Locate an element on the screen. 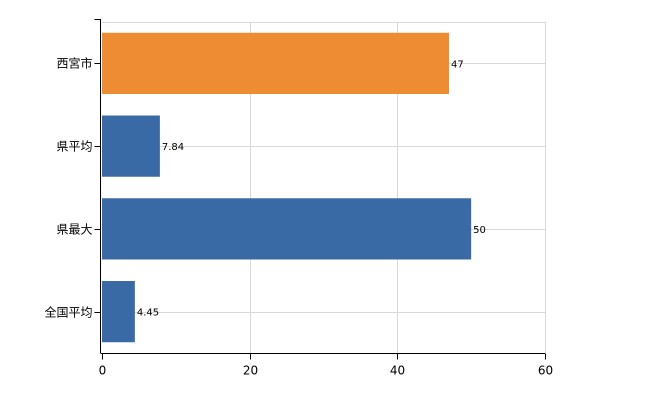 This screenshot has width=650, height=400. y-tick-label-2: 県平均 is located at coordinates (74, 147).